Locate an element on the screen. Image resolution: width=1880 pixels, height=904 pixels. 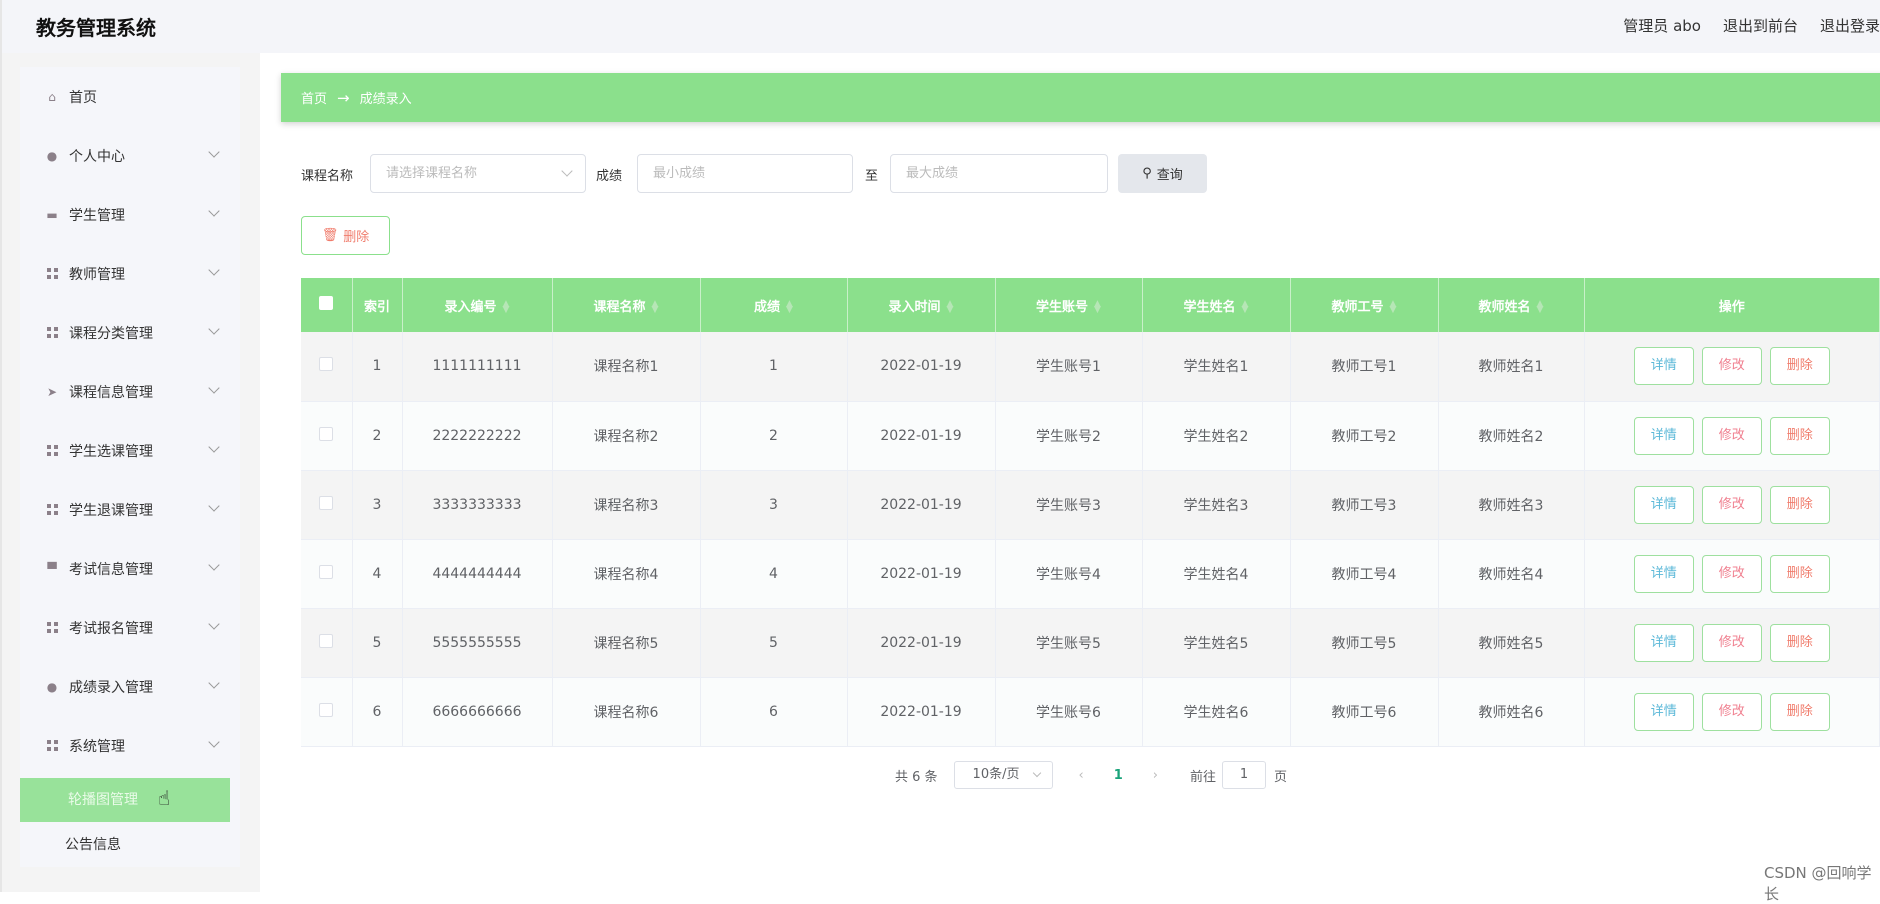
query-label: 查询 is located at coordinates (1169, 175).